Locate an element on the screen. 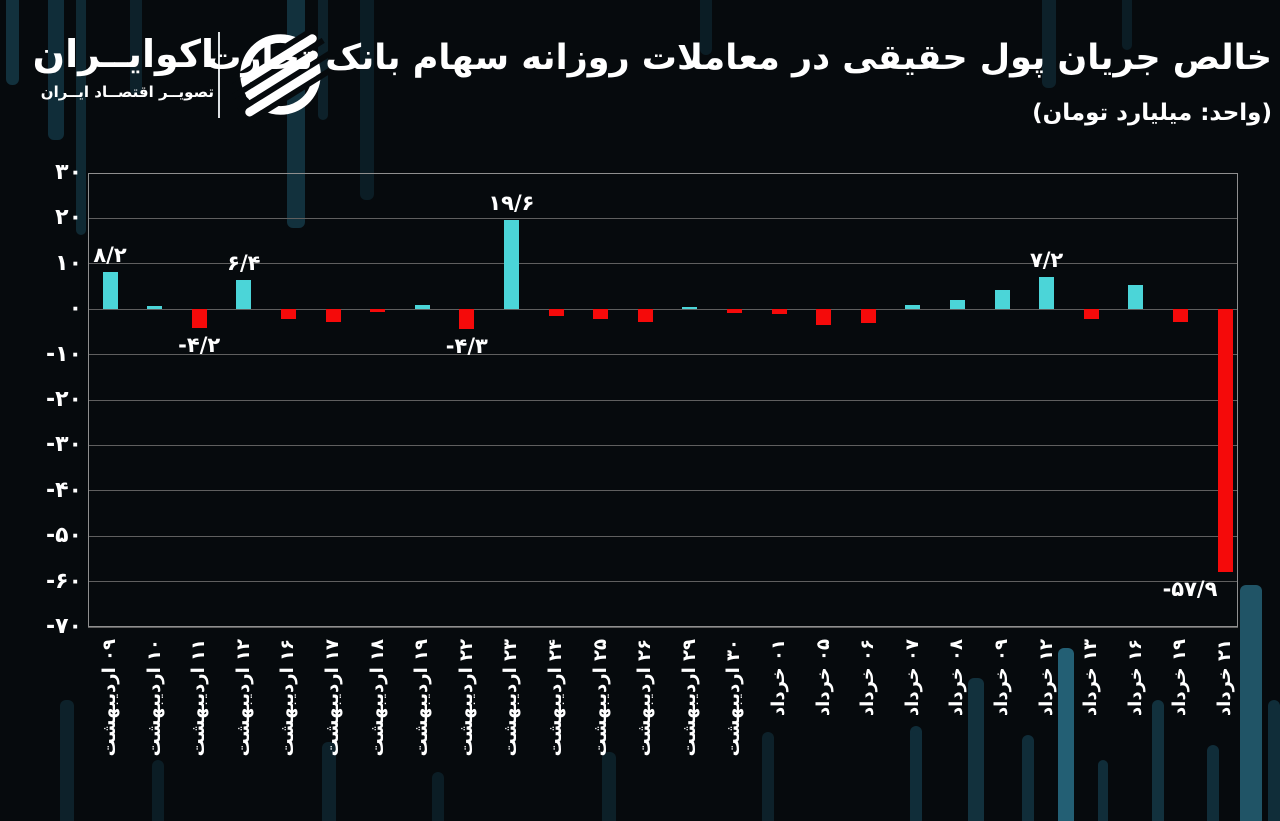  gridline-y--10 is located at coordinates (663, 355).